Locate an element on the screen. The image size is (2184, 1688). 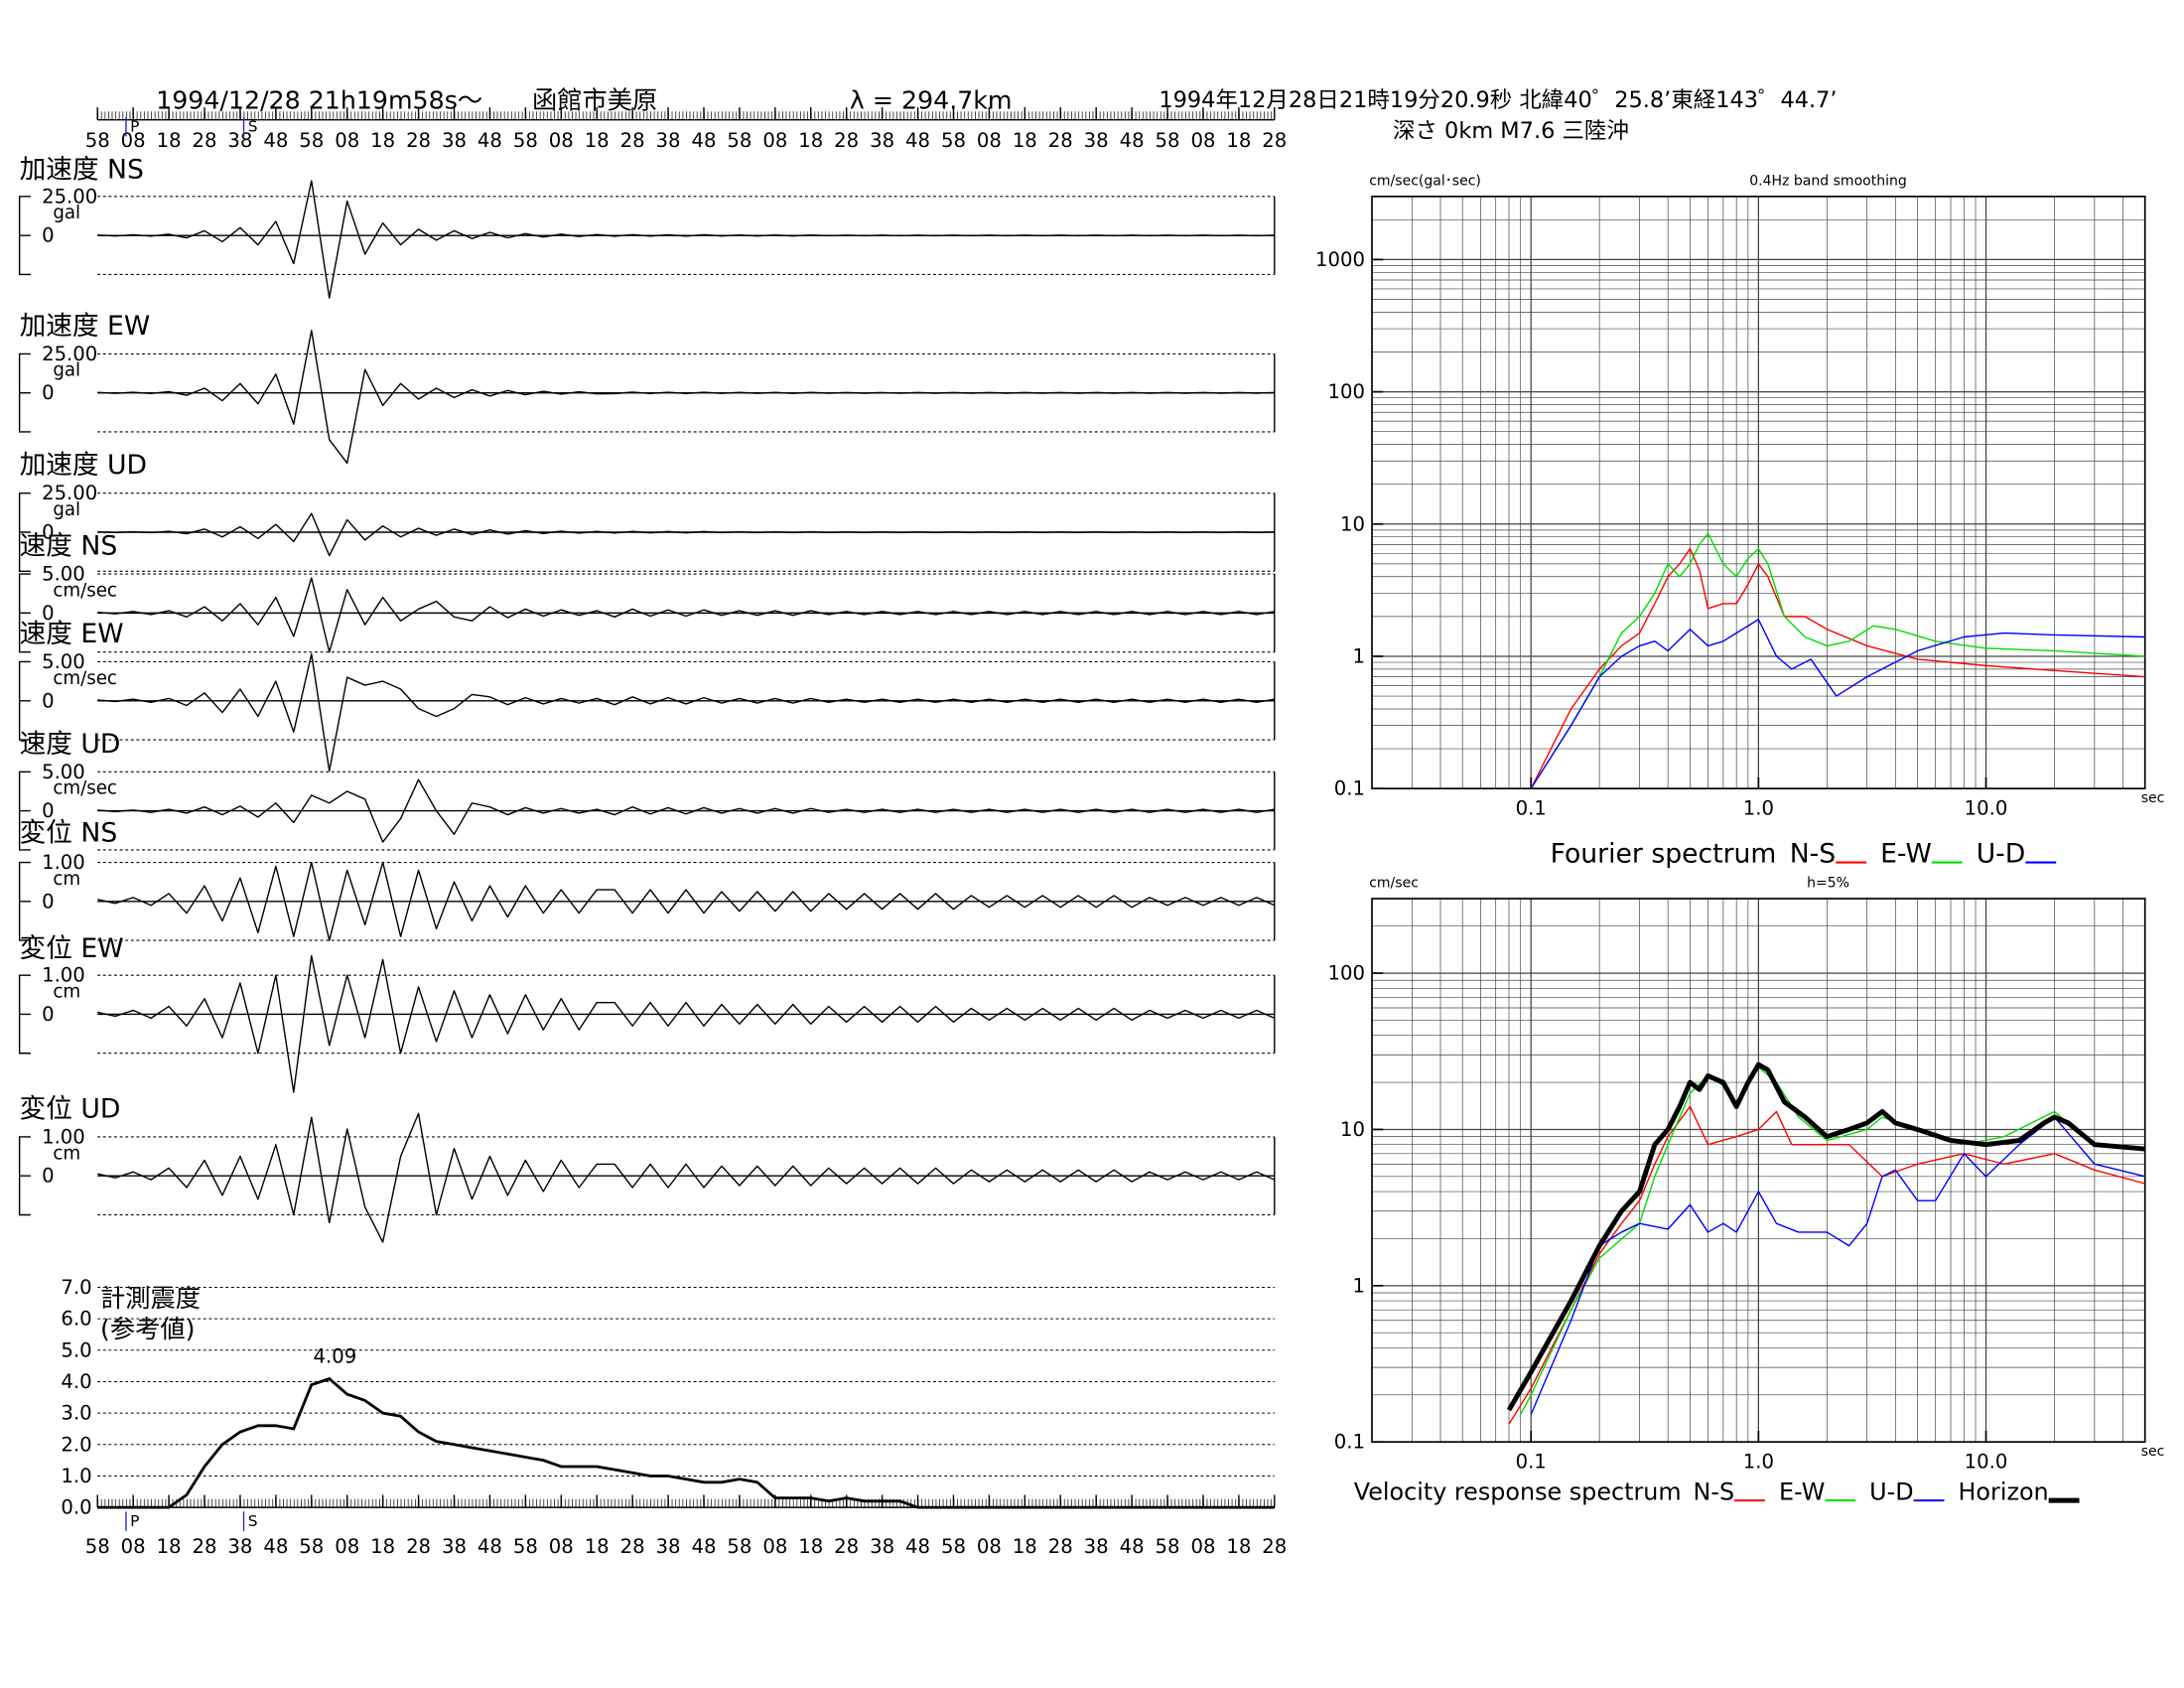
x-tick-label: 0.1 is located at coordinates (1531, 807).